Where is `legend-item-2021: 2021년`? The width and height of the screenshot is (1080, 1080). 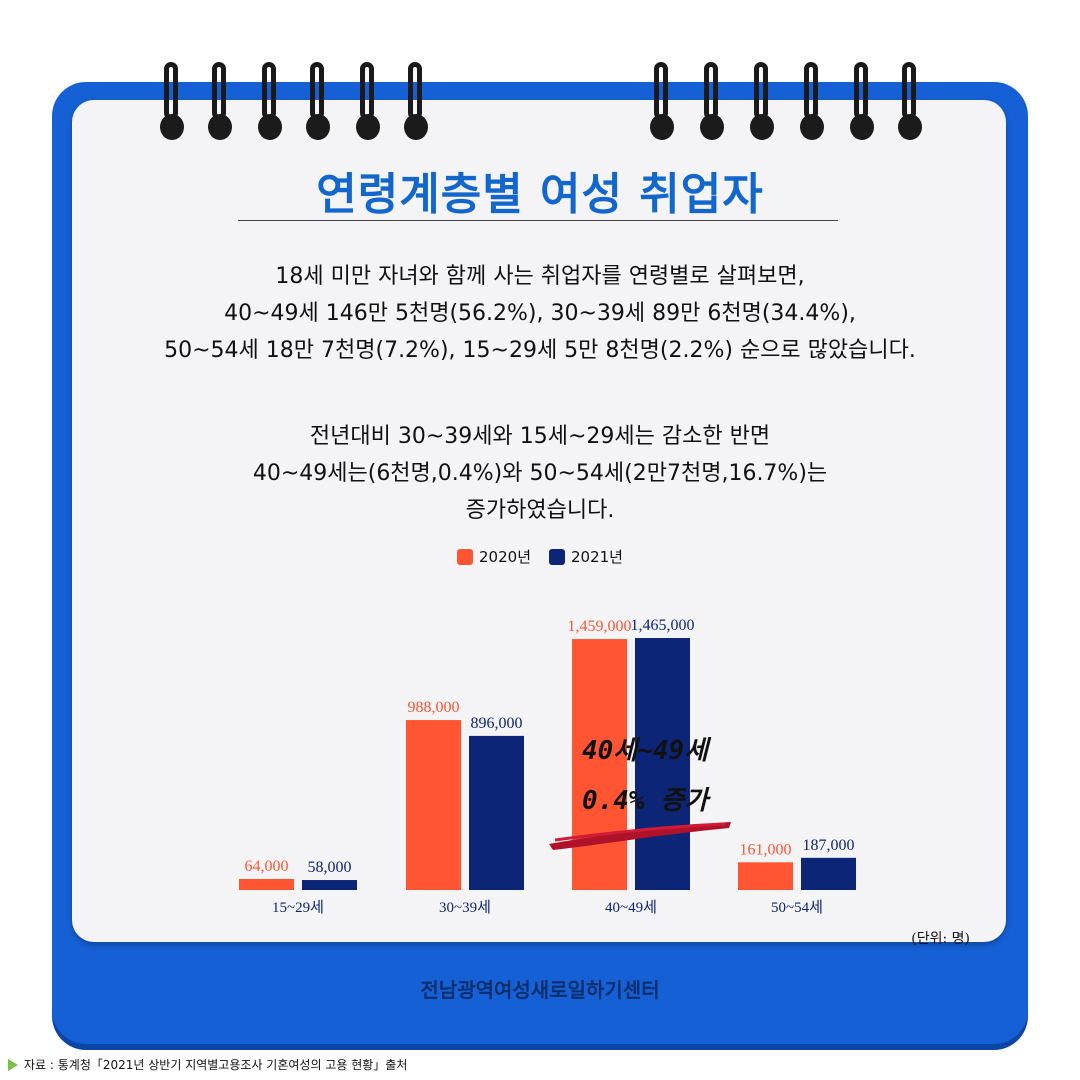 legend-item-2021: 2021년 is located at coordinates (586, 556).